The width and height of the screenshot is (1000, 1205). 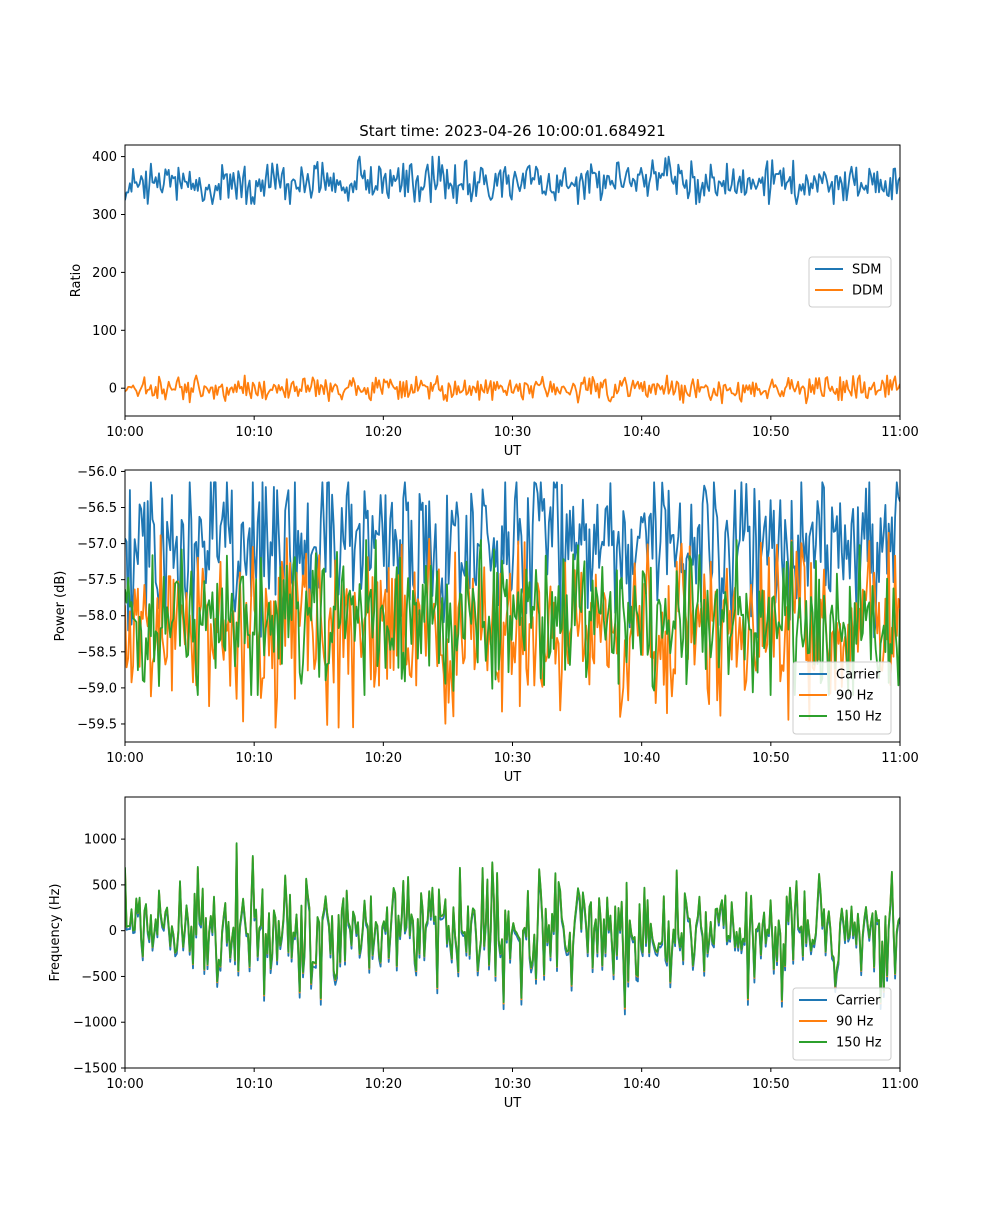 What do you see at coordinates (867, 291) in the screenshot?
I see `legend-label: DDM` at bounding box center [867, 291].